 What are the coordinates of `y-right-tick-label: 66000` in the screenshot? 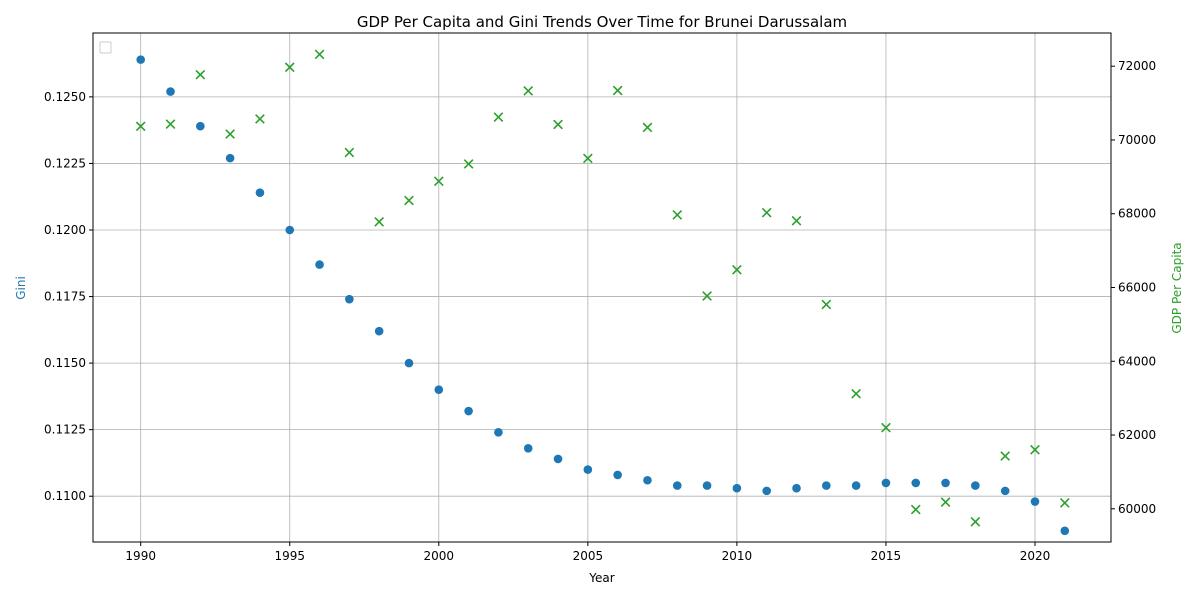 It's located at (1137, 288).